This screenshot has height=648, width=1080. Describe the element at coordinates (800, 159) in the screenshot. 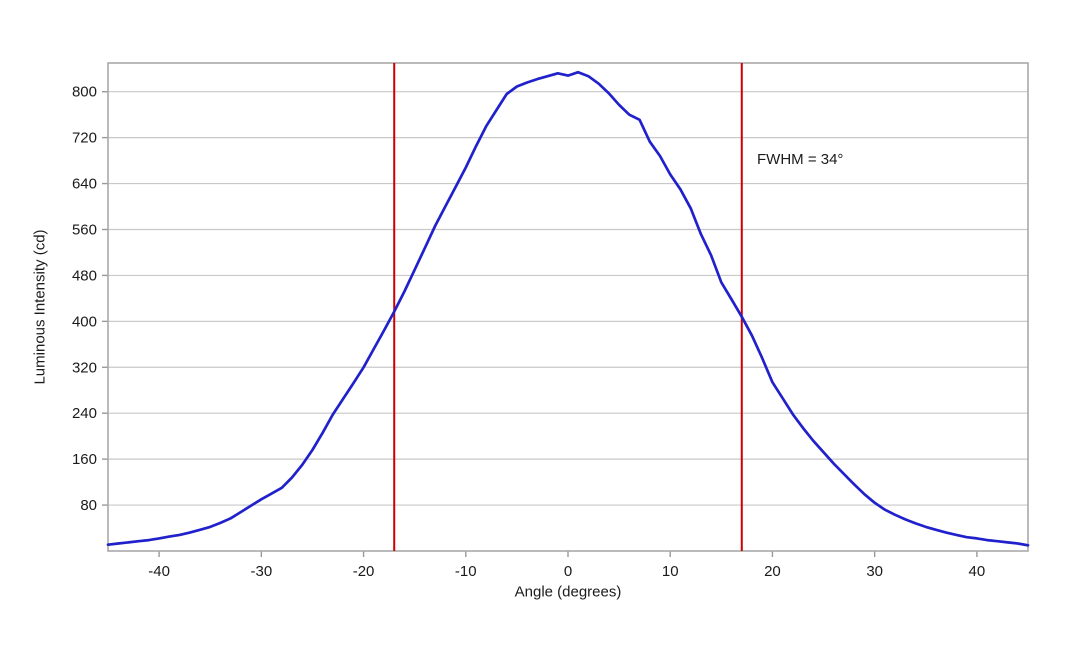

I see `fwhm-annotation: FWHM = 34°` at that location.